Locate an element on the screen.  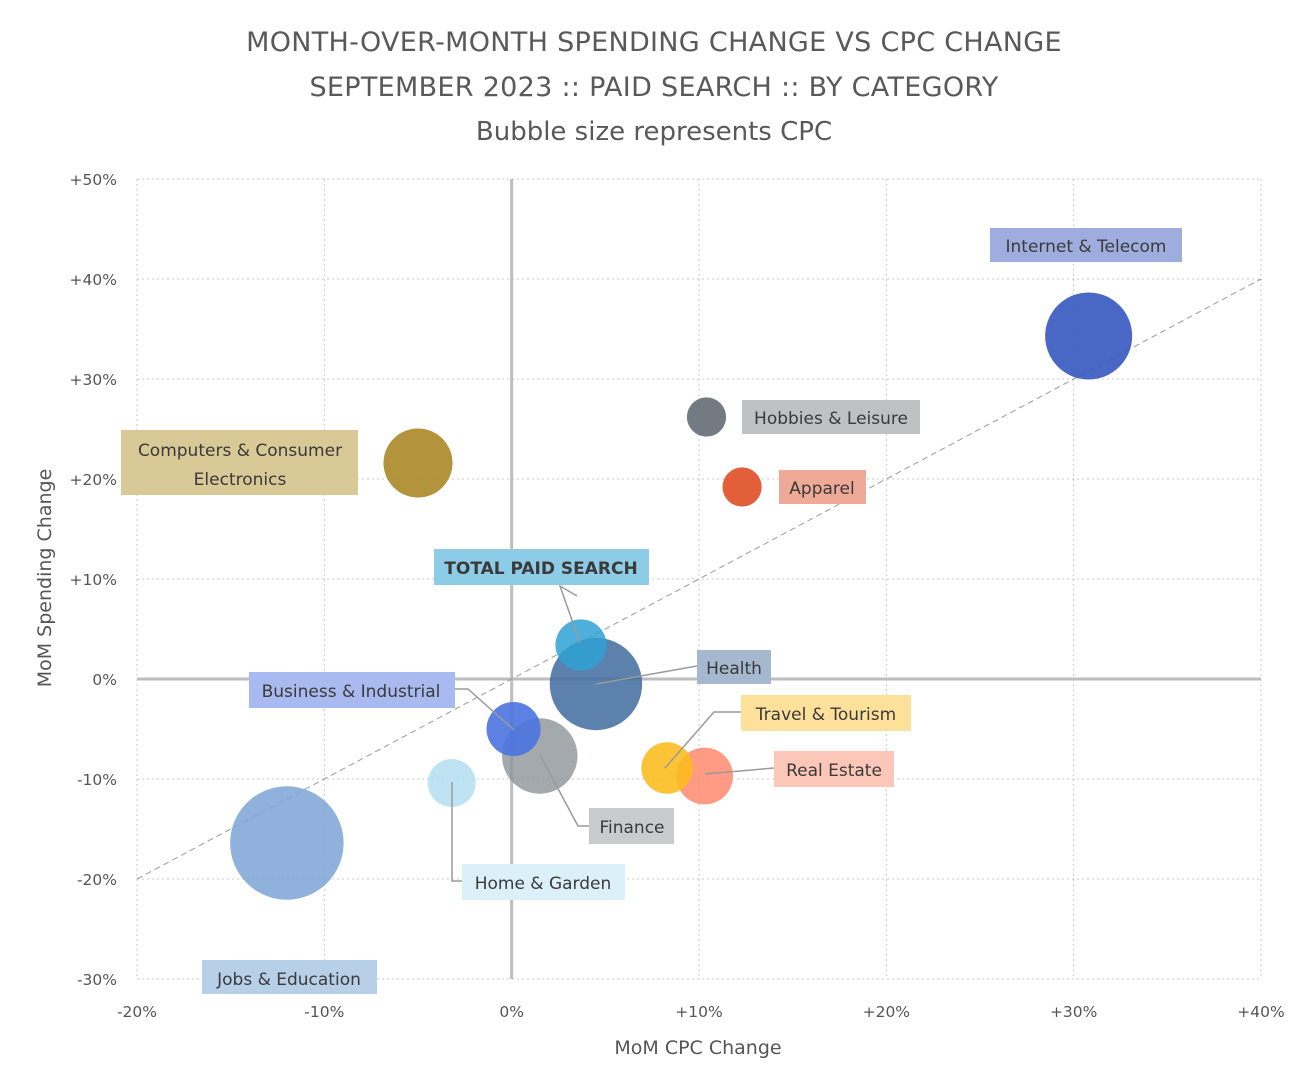
bubble-label-travel-tourism: Travel & Tourism is located at coordinates (825, 715).